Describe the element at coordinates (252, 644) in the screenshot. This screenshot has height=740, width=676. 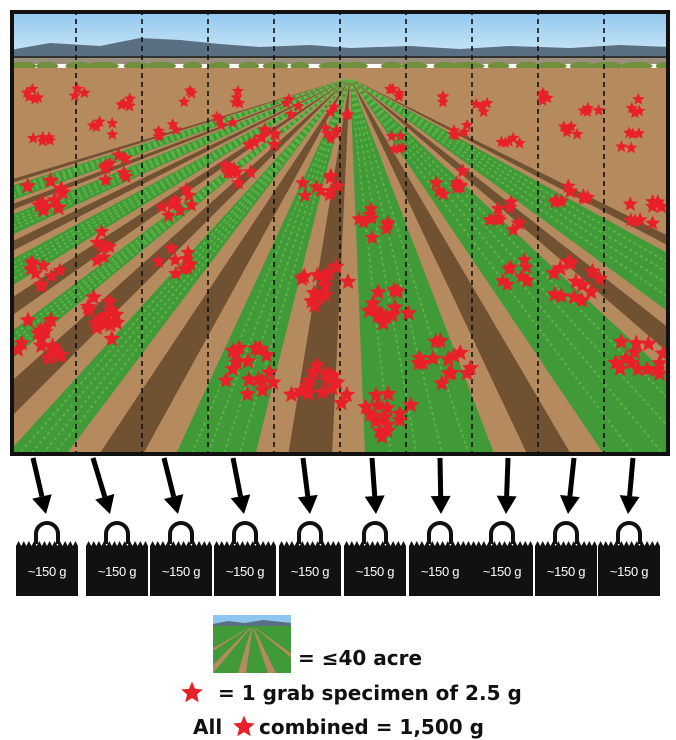
I see `field-thumbnail-icon` at that location.